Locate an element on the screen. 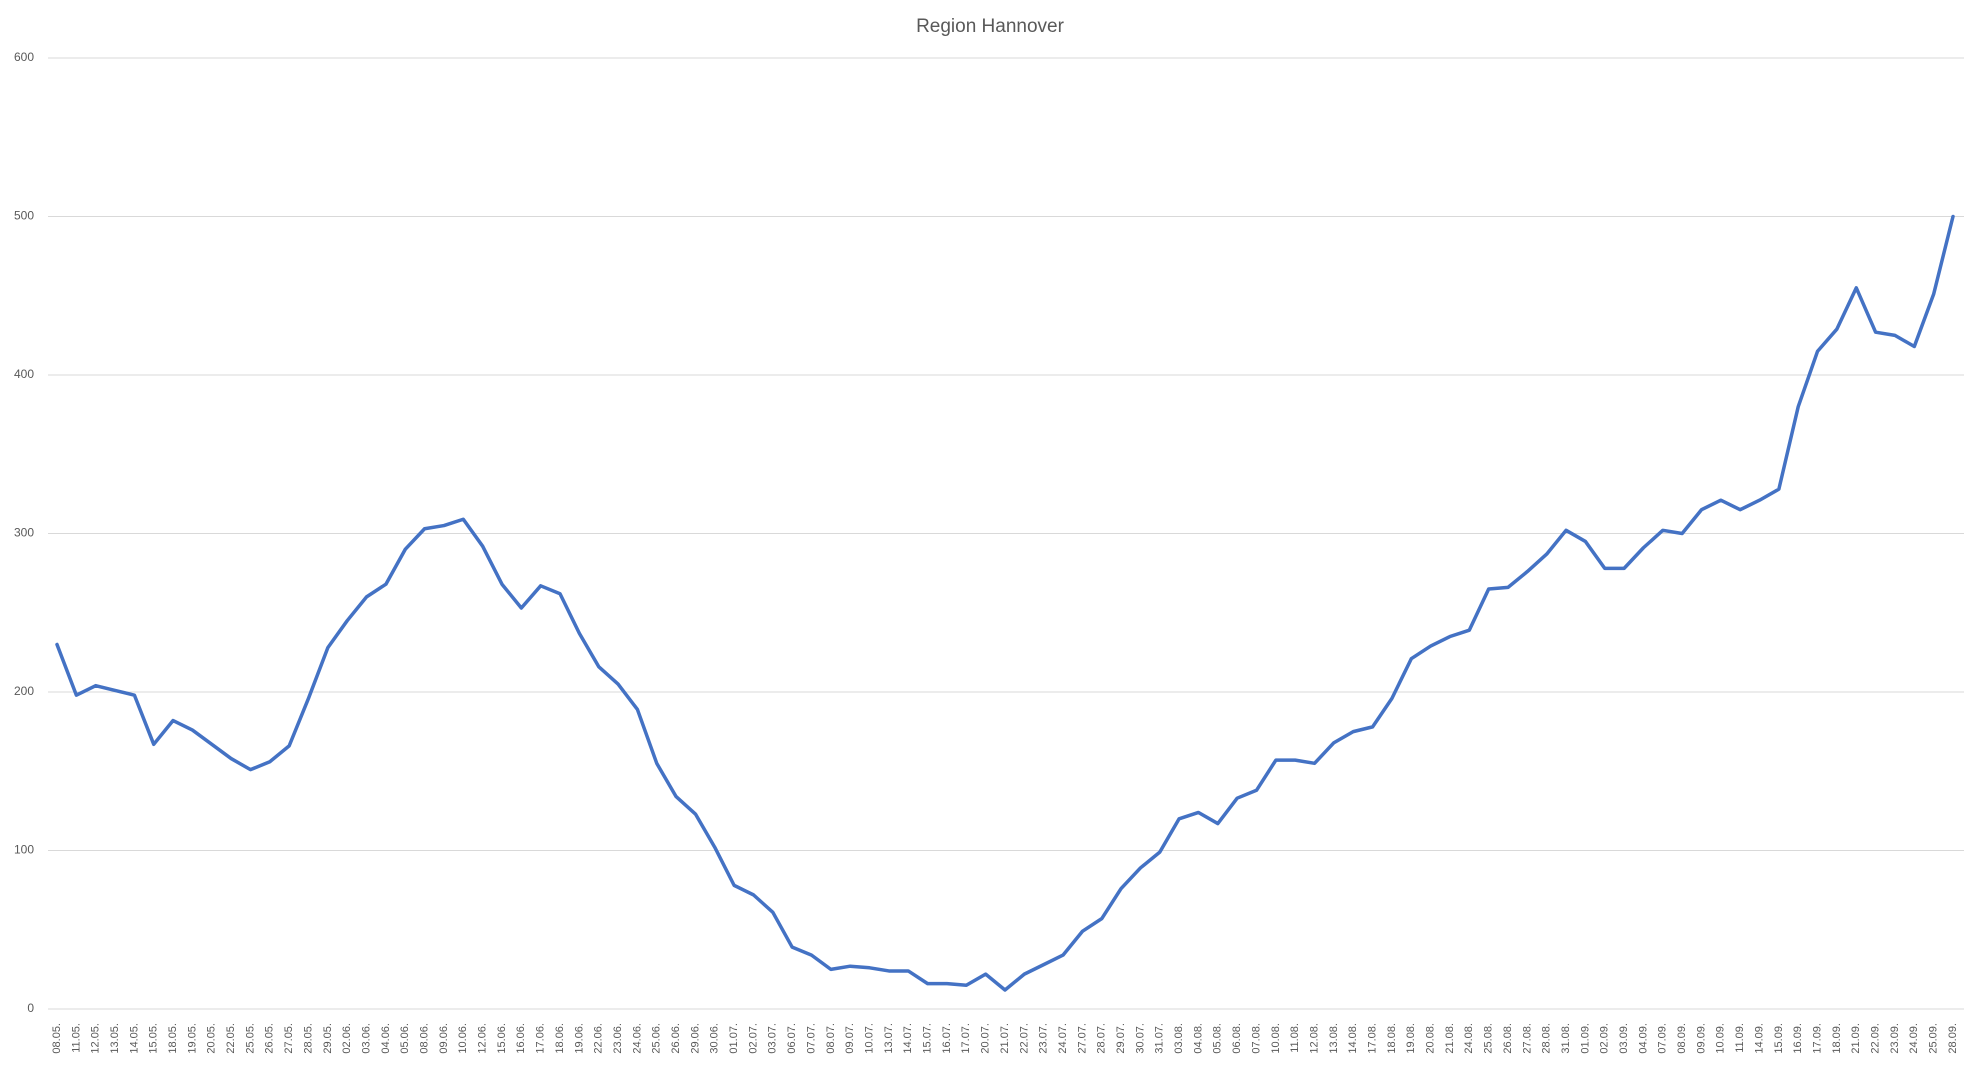 This screenshot has height=1066, width=1980. x-tick-label: 15.09. is located at coordinates (1779, 1038).